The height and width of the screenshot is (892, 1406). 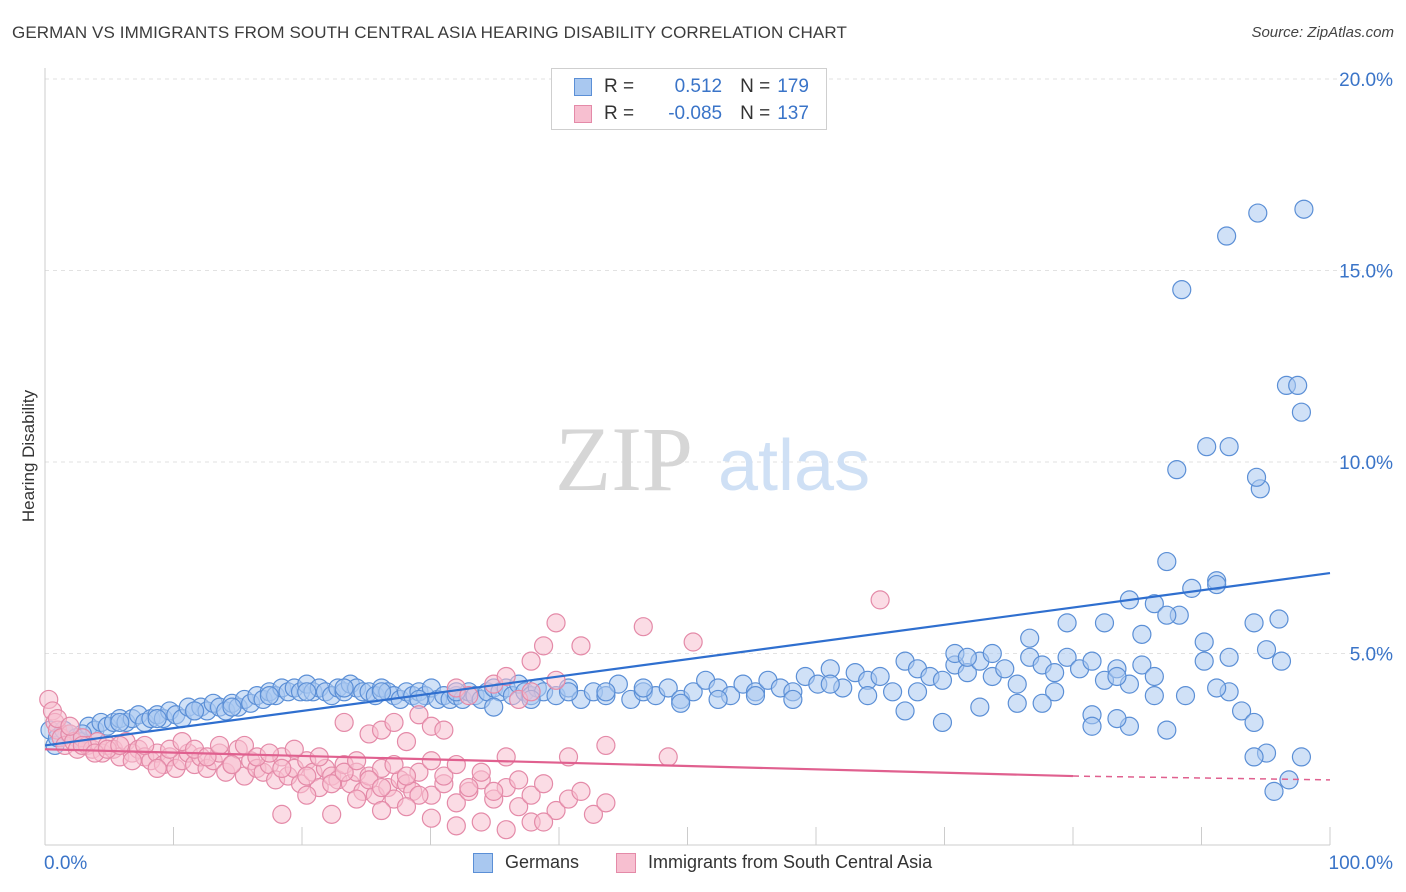 I want to click on legend-label-germans: Germans, so click(x=542, y=862).